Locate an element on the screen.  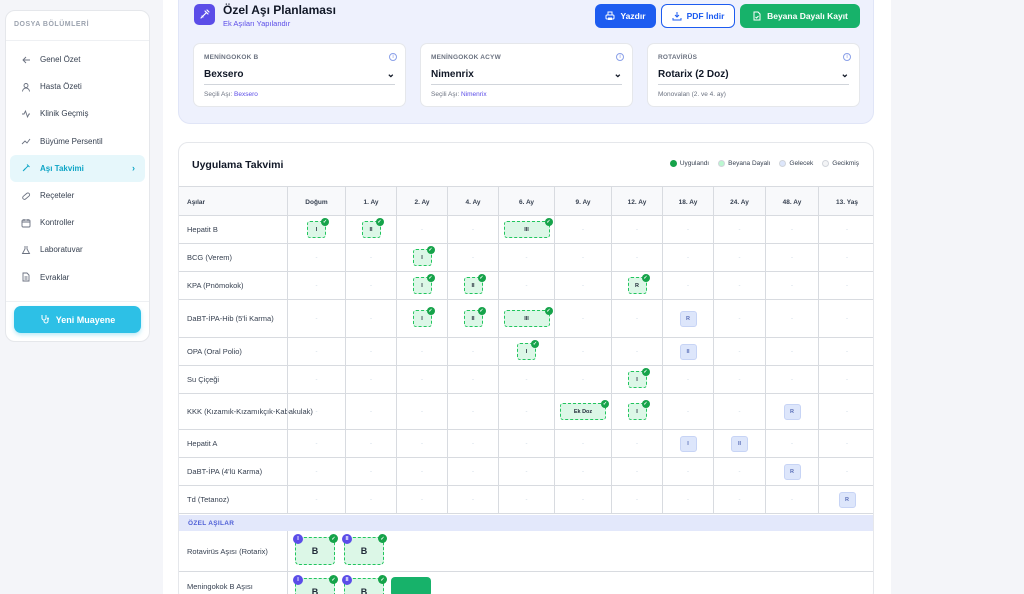
new-exam-button: Yeni Muayene is located at coordinates (77, 319).